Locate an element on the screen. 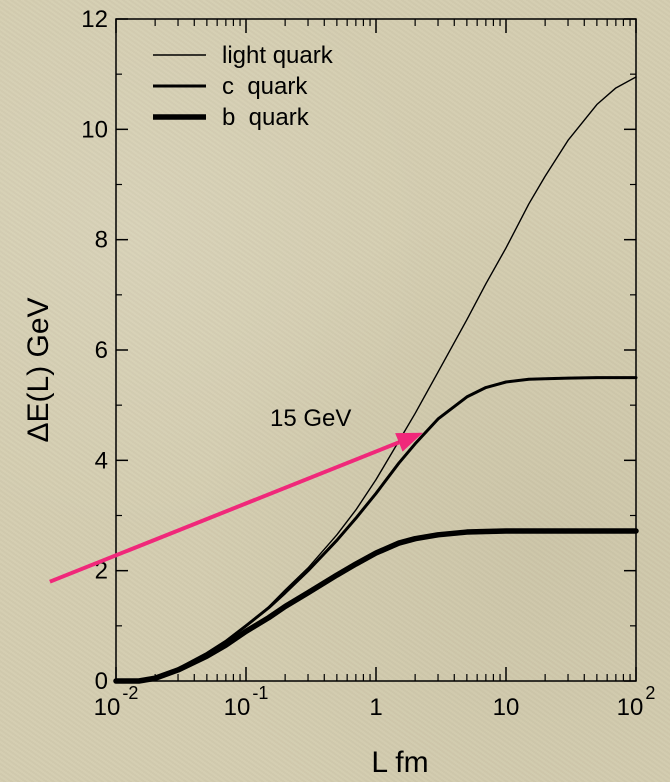 The width and height of the screenshot is (670, 782). x-tick-exponent: -1 is located at coordinates (260, 693).